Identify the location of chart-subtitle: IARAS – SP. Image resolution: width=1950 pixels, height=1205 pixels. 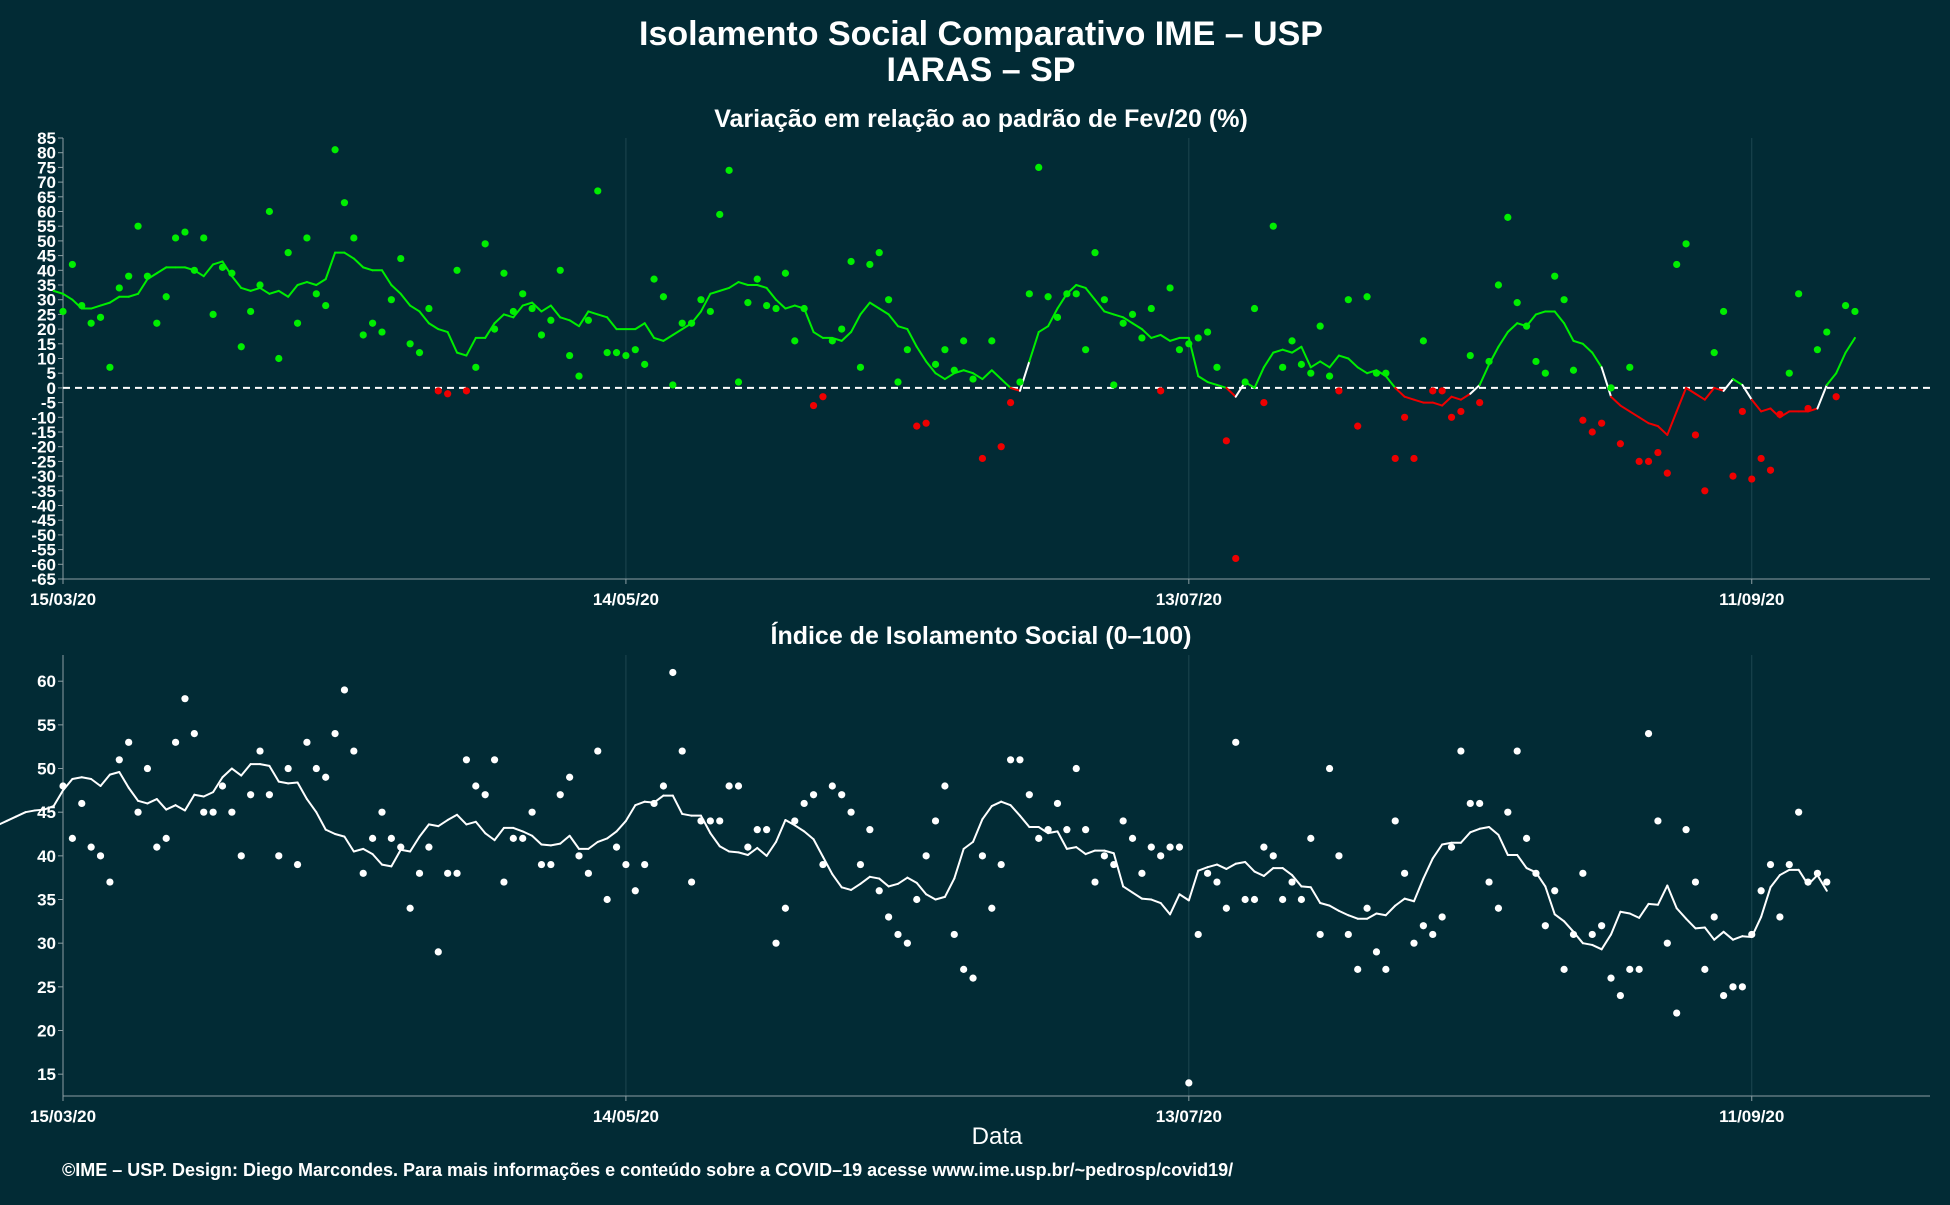
(981, 70).